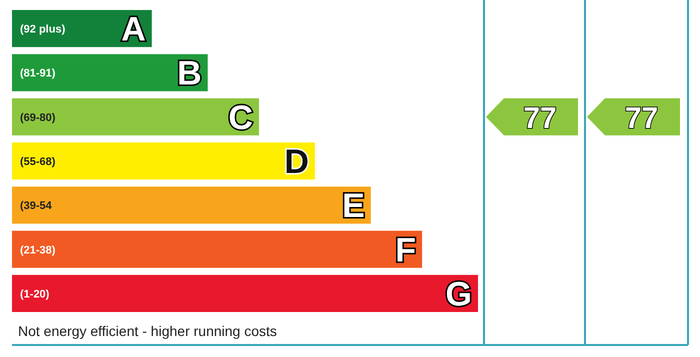  Describe the element at coordinates (459, 294) in the screenshot. I see `y-tick-label: G` at that location.